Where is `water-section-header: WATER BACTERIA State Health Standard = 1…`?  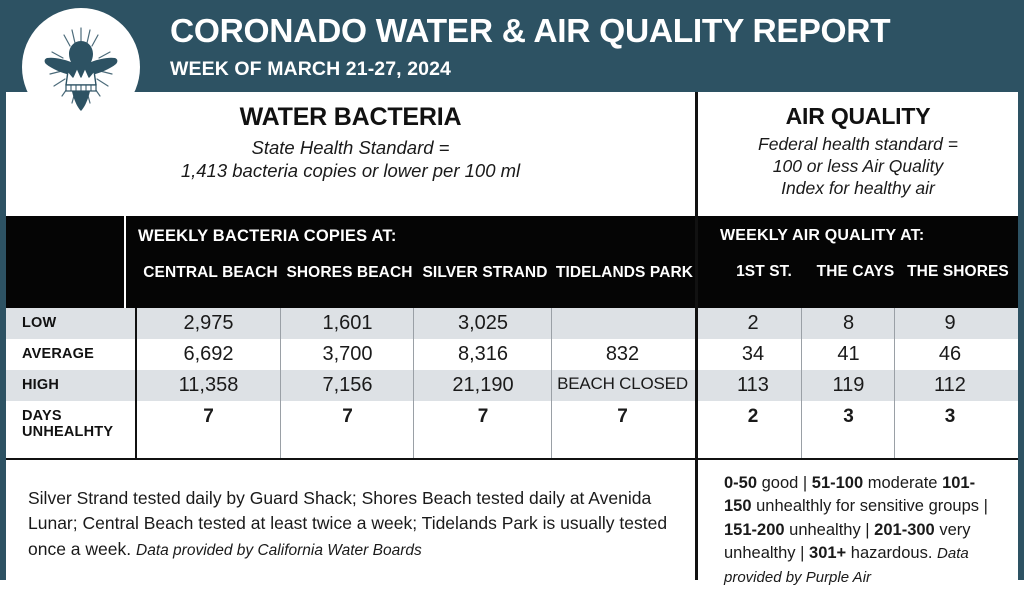
water-section-header: WATER BACTERIA State Health Standard = 1… is located at coordinates (350, 154).